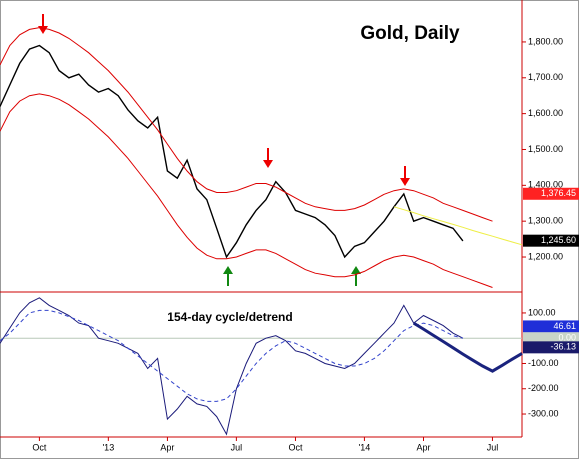 The height and width of the screenshot is (459, 579). Describe the element at coordinates (410, 33) in the screenshot. I see `chart-title: Gold, Daily` at that location.